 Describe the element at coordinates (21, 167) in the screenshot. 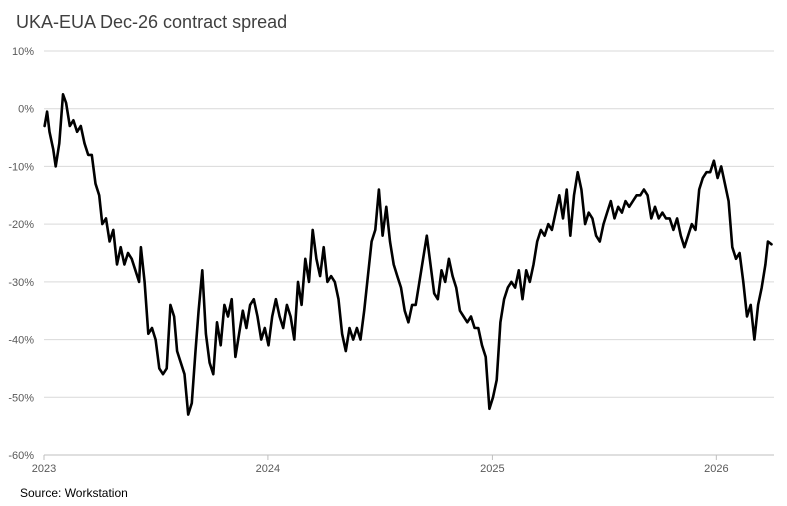

I see `y-tick-label: -10%` at that location.